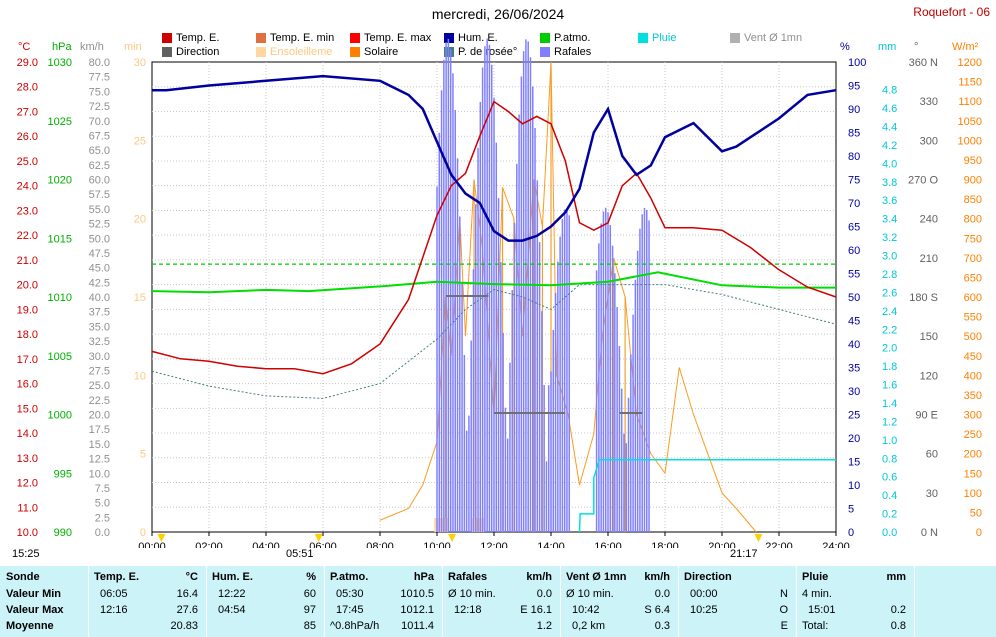  Describe the element at coordinates (184, 626) in the screenshot. I see `temp-avg-value: 20.83` at that location.